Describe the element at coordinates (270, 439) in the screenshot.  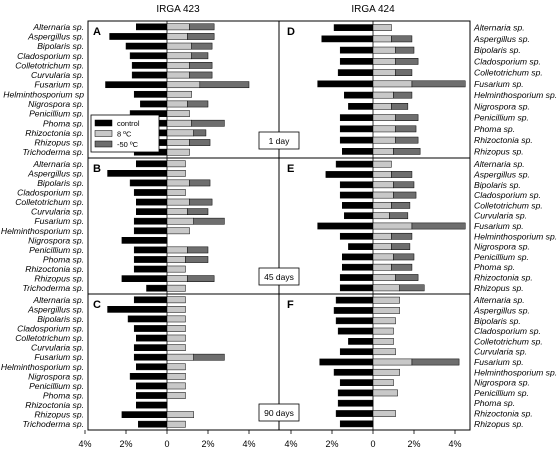
I see `x-axis: 4% 2% 0 2% 4% 4% 2% 0 2% 4%` at that location.